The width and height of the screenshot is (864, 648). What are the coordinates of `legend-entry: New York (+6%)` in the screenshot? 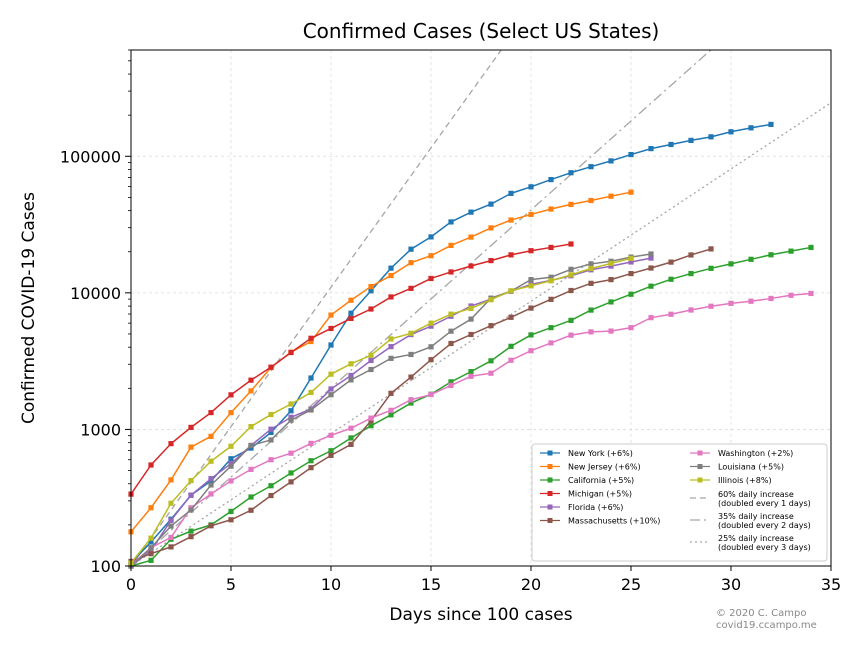 It's located at (586, 453).